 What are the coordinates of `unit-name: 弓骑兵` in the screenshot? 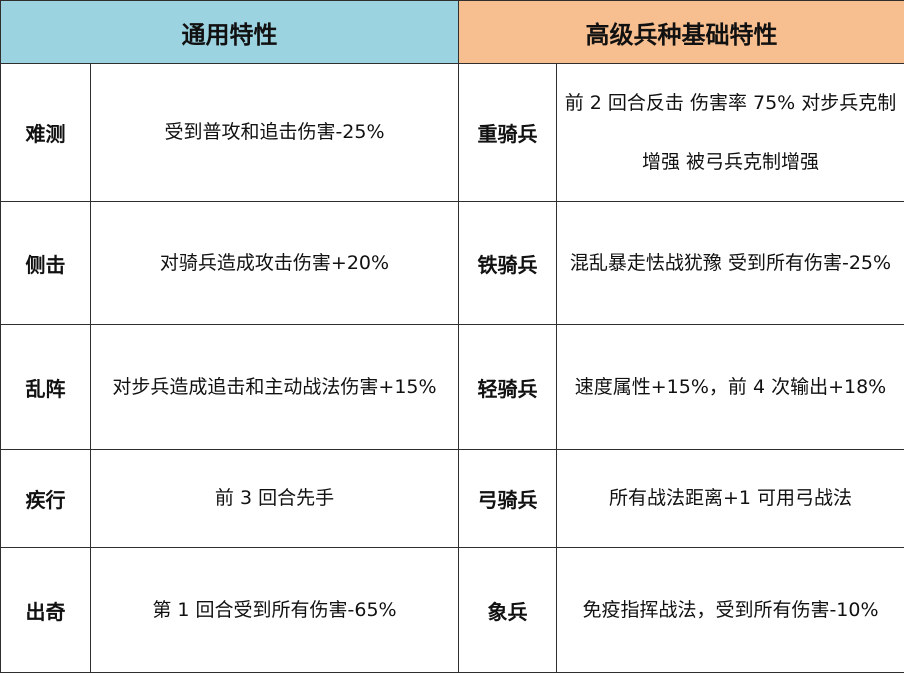 It's located at (507, 499).